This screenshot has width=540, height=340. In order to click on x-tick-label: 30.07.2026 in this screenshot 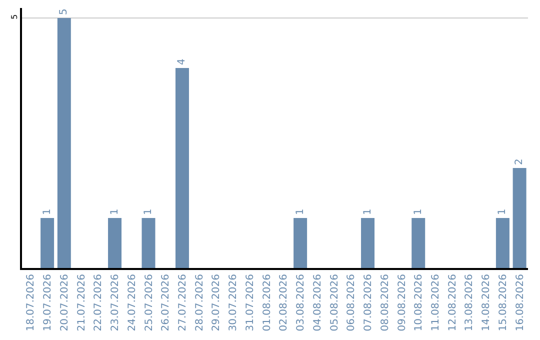, I will do `click(234, 303)`.